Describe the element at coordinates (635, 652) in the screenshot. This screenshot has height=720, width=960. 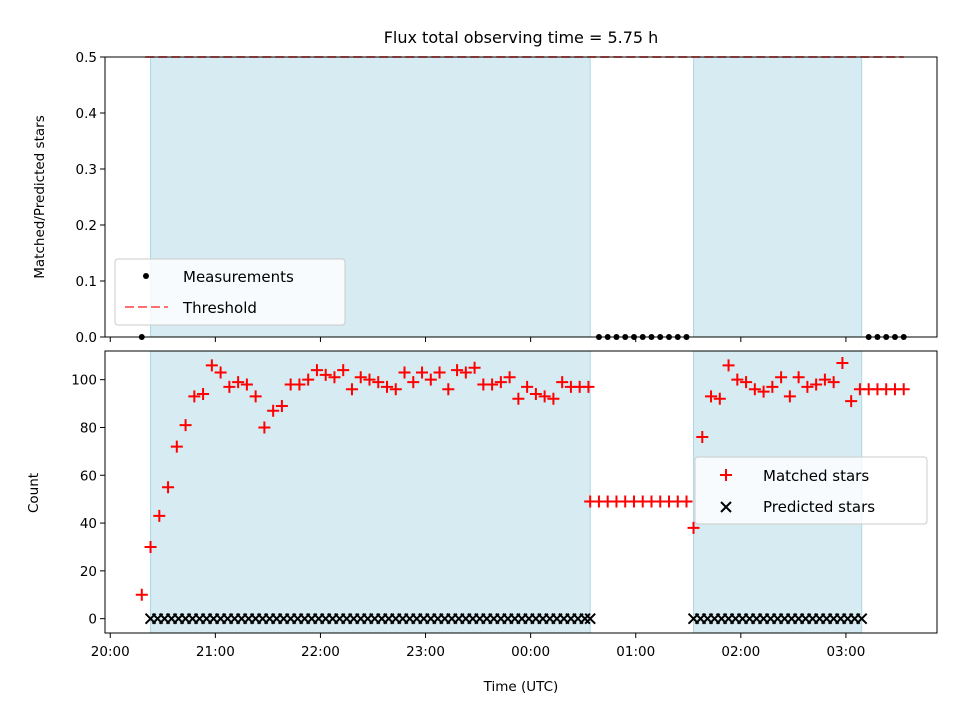
I see `x-tick-label: 01:00` at that location.